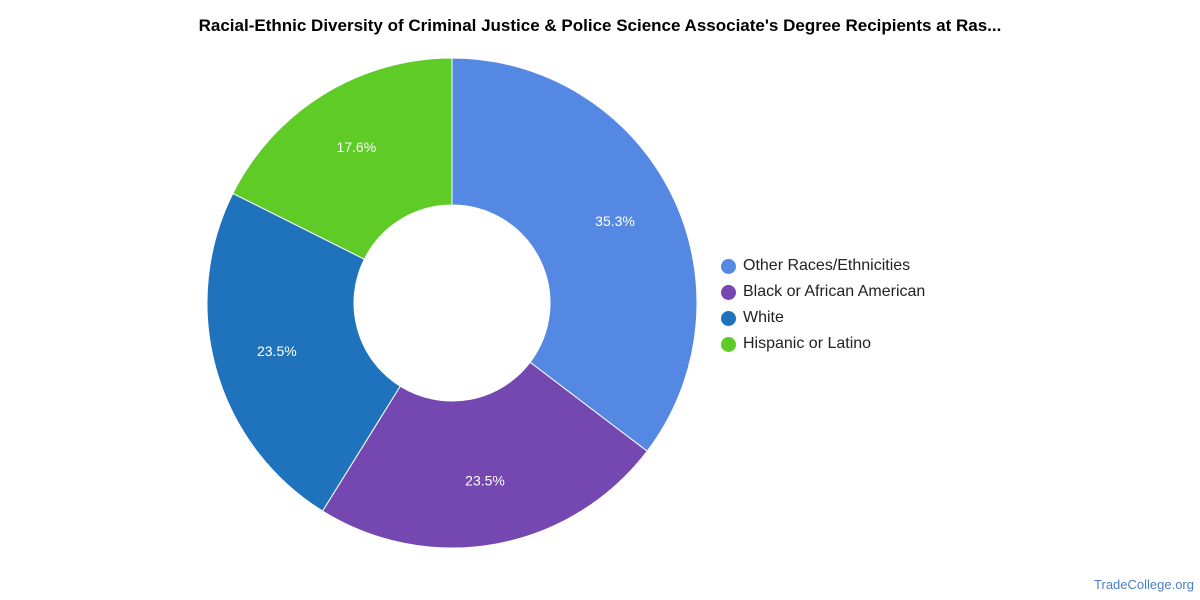 This screenshot has height=600, width=1200. I want to click on legend-label: Other Races/Ethnicities, so click(827, 265).